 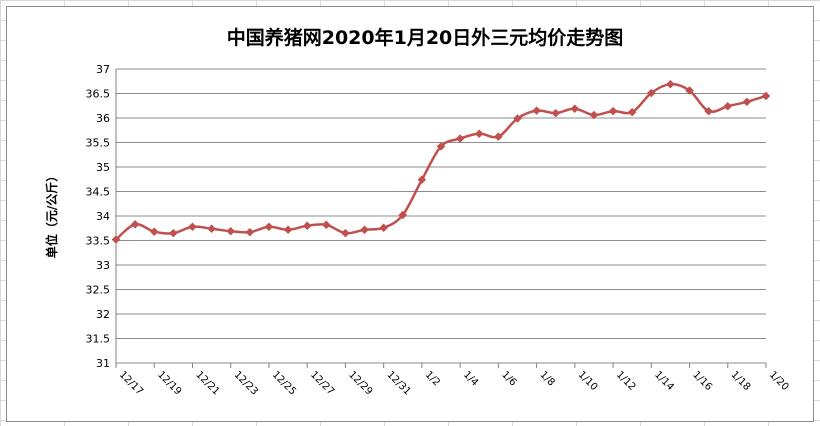 What do you see at coordinates (98, 143) in the screenshot?
I see `y-tick-label: 35.5` at bounding box center [98, 143].